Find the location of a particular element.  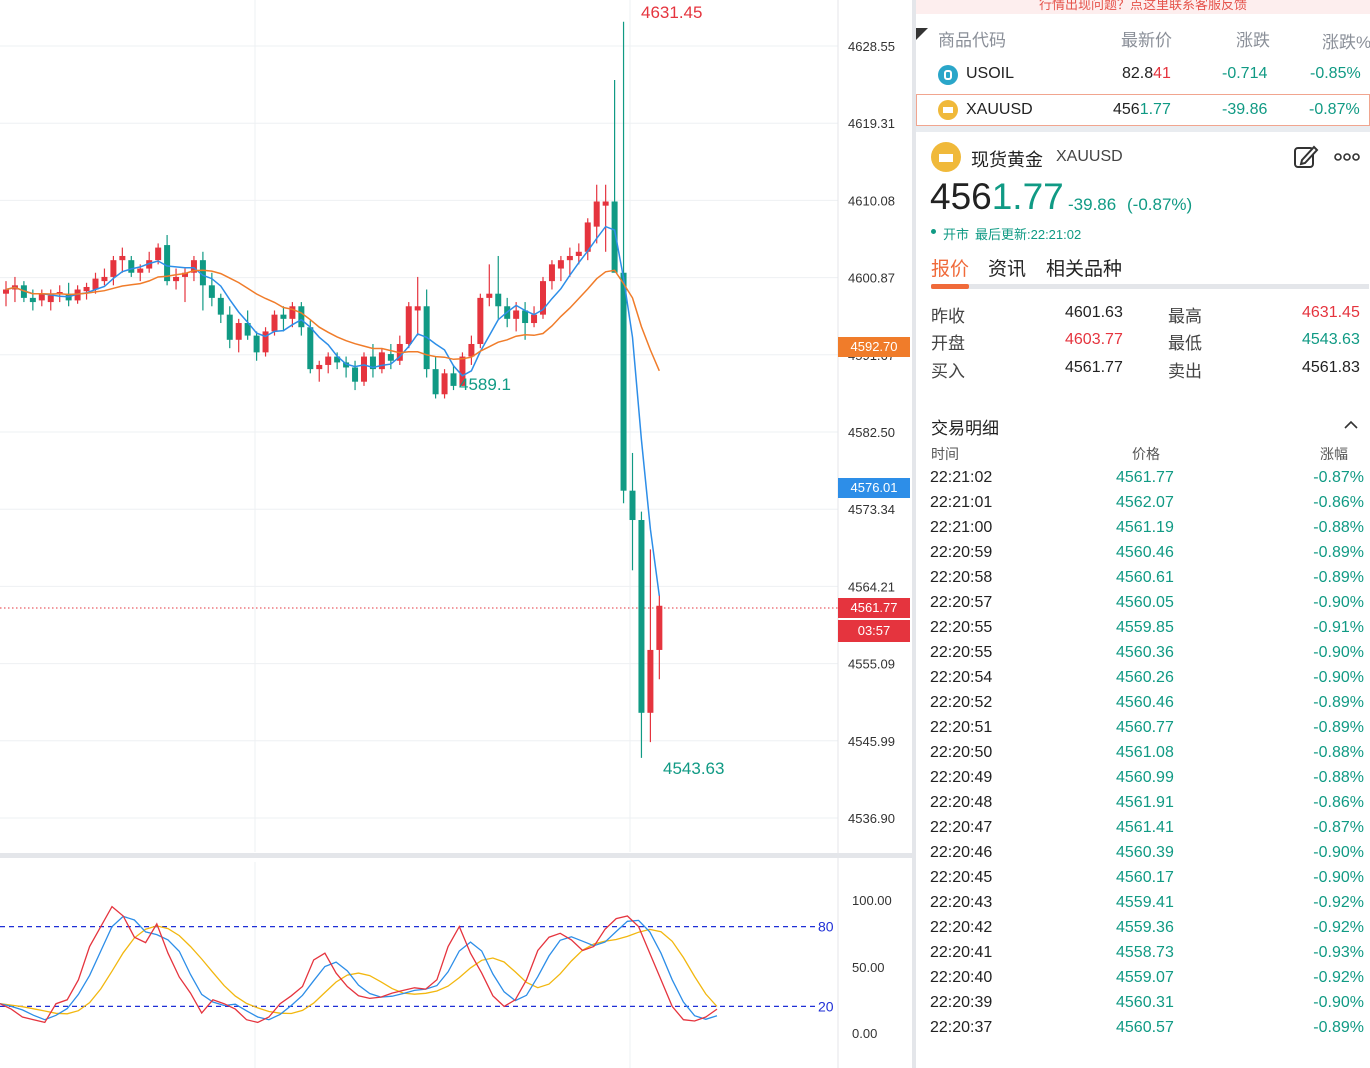

trade-change: -0.87% is located at coordinates (1338, 827).